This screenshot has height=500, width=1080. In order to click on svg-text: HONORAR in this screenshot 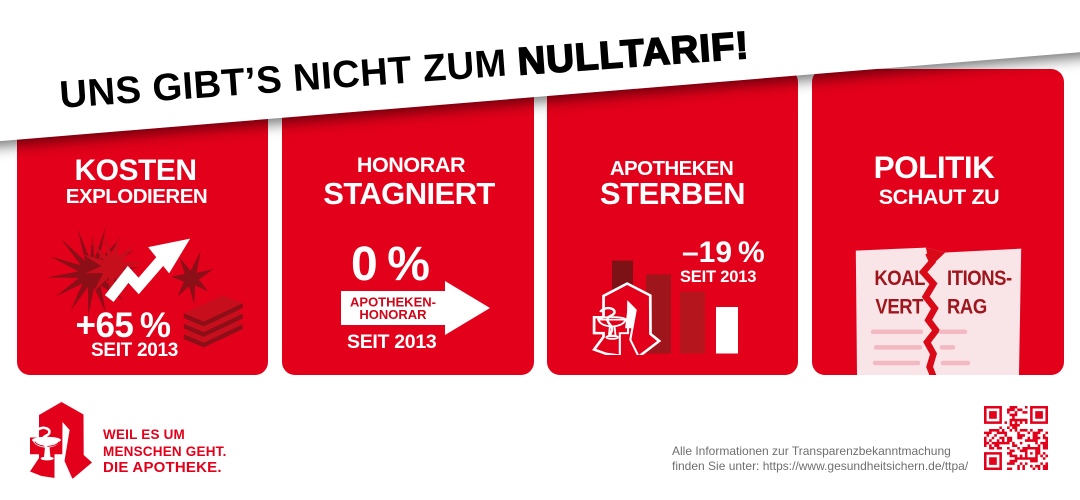, I will do `click(393, 314)`.